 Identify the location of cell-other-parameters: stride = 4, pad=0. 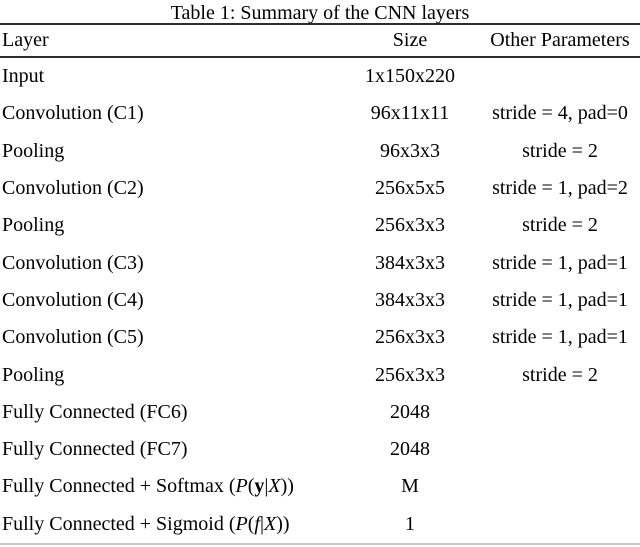
(560, 113).